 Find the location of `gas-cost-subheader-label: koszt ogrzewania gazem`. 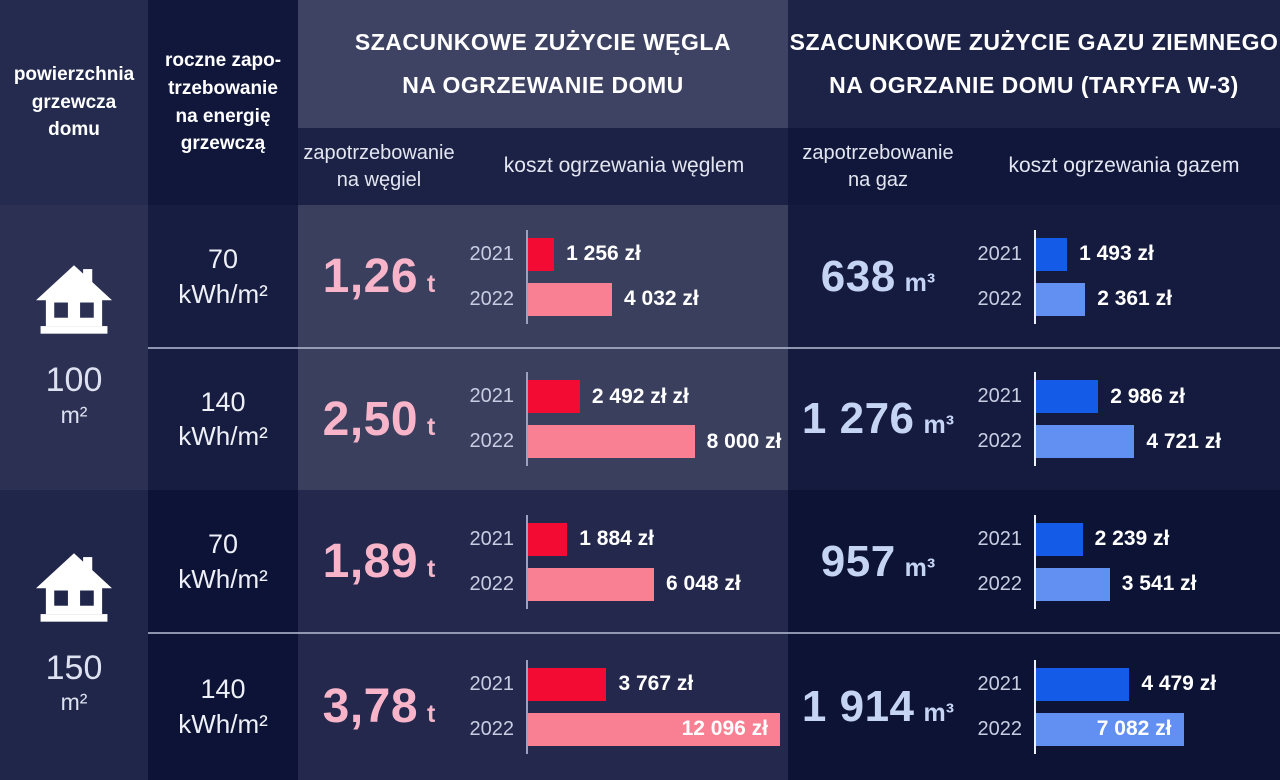

gas-cost-subheader-label: koszt ogrzewania gazem is located at coordinates (1124, 166).